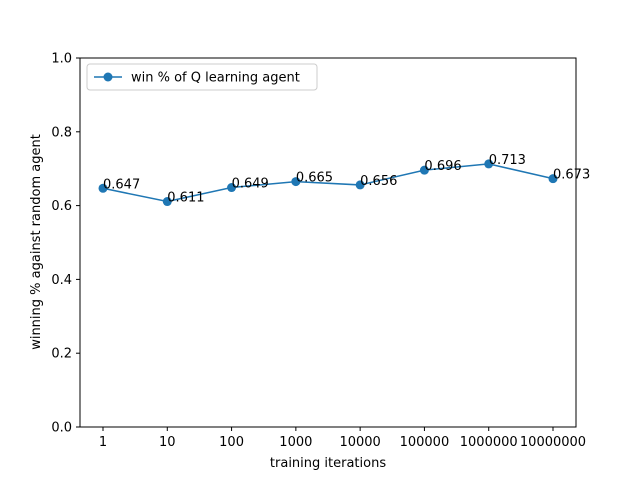 The width and height of the screenshot is (640, 484). Describe the element at coordinates (328, 463) in the screenshot. I see `x-axis-label: training iterations` at that location.